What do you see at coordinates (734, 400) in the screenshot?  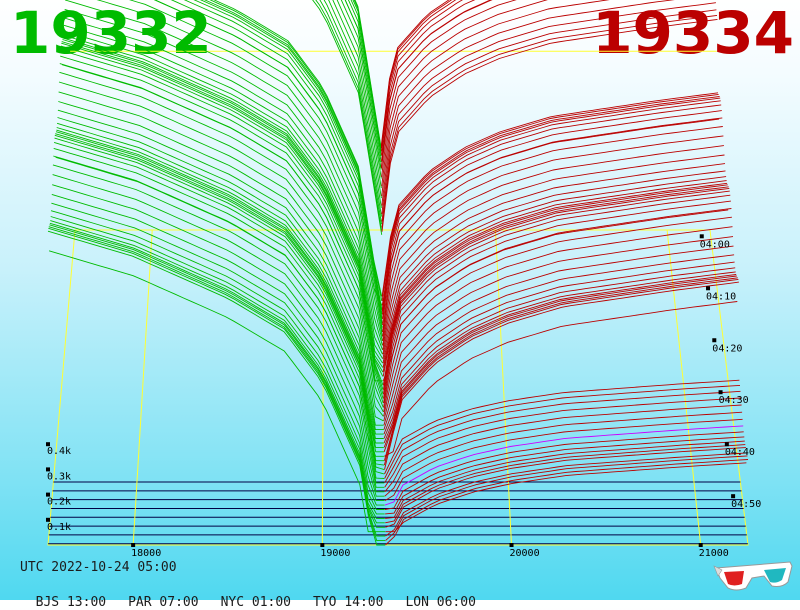 I see `time-tick-label: 04:30` at bounding box center [734, 400].